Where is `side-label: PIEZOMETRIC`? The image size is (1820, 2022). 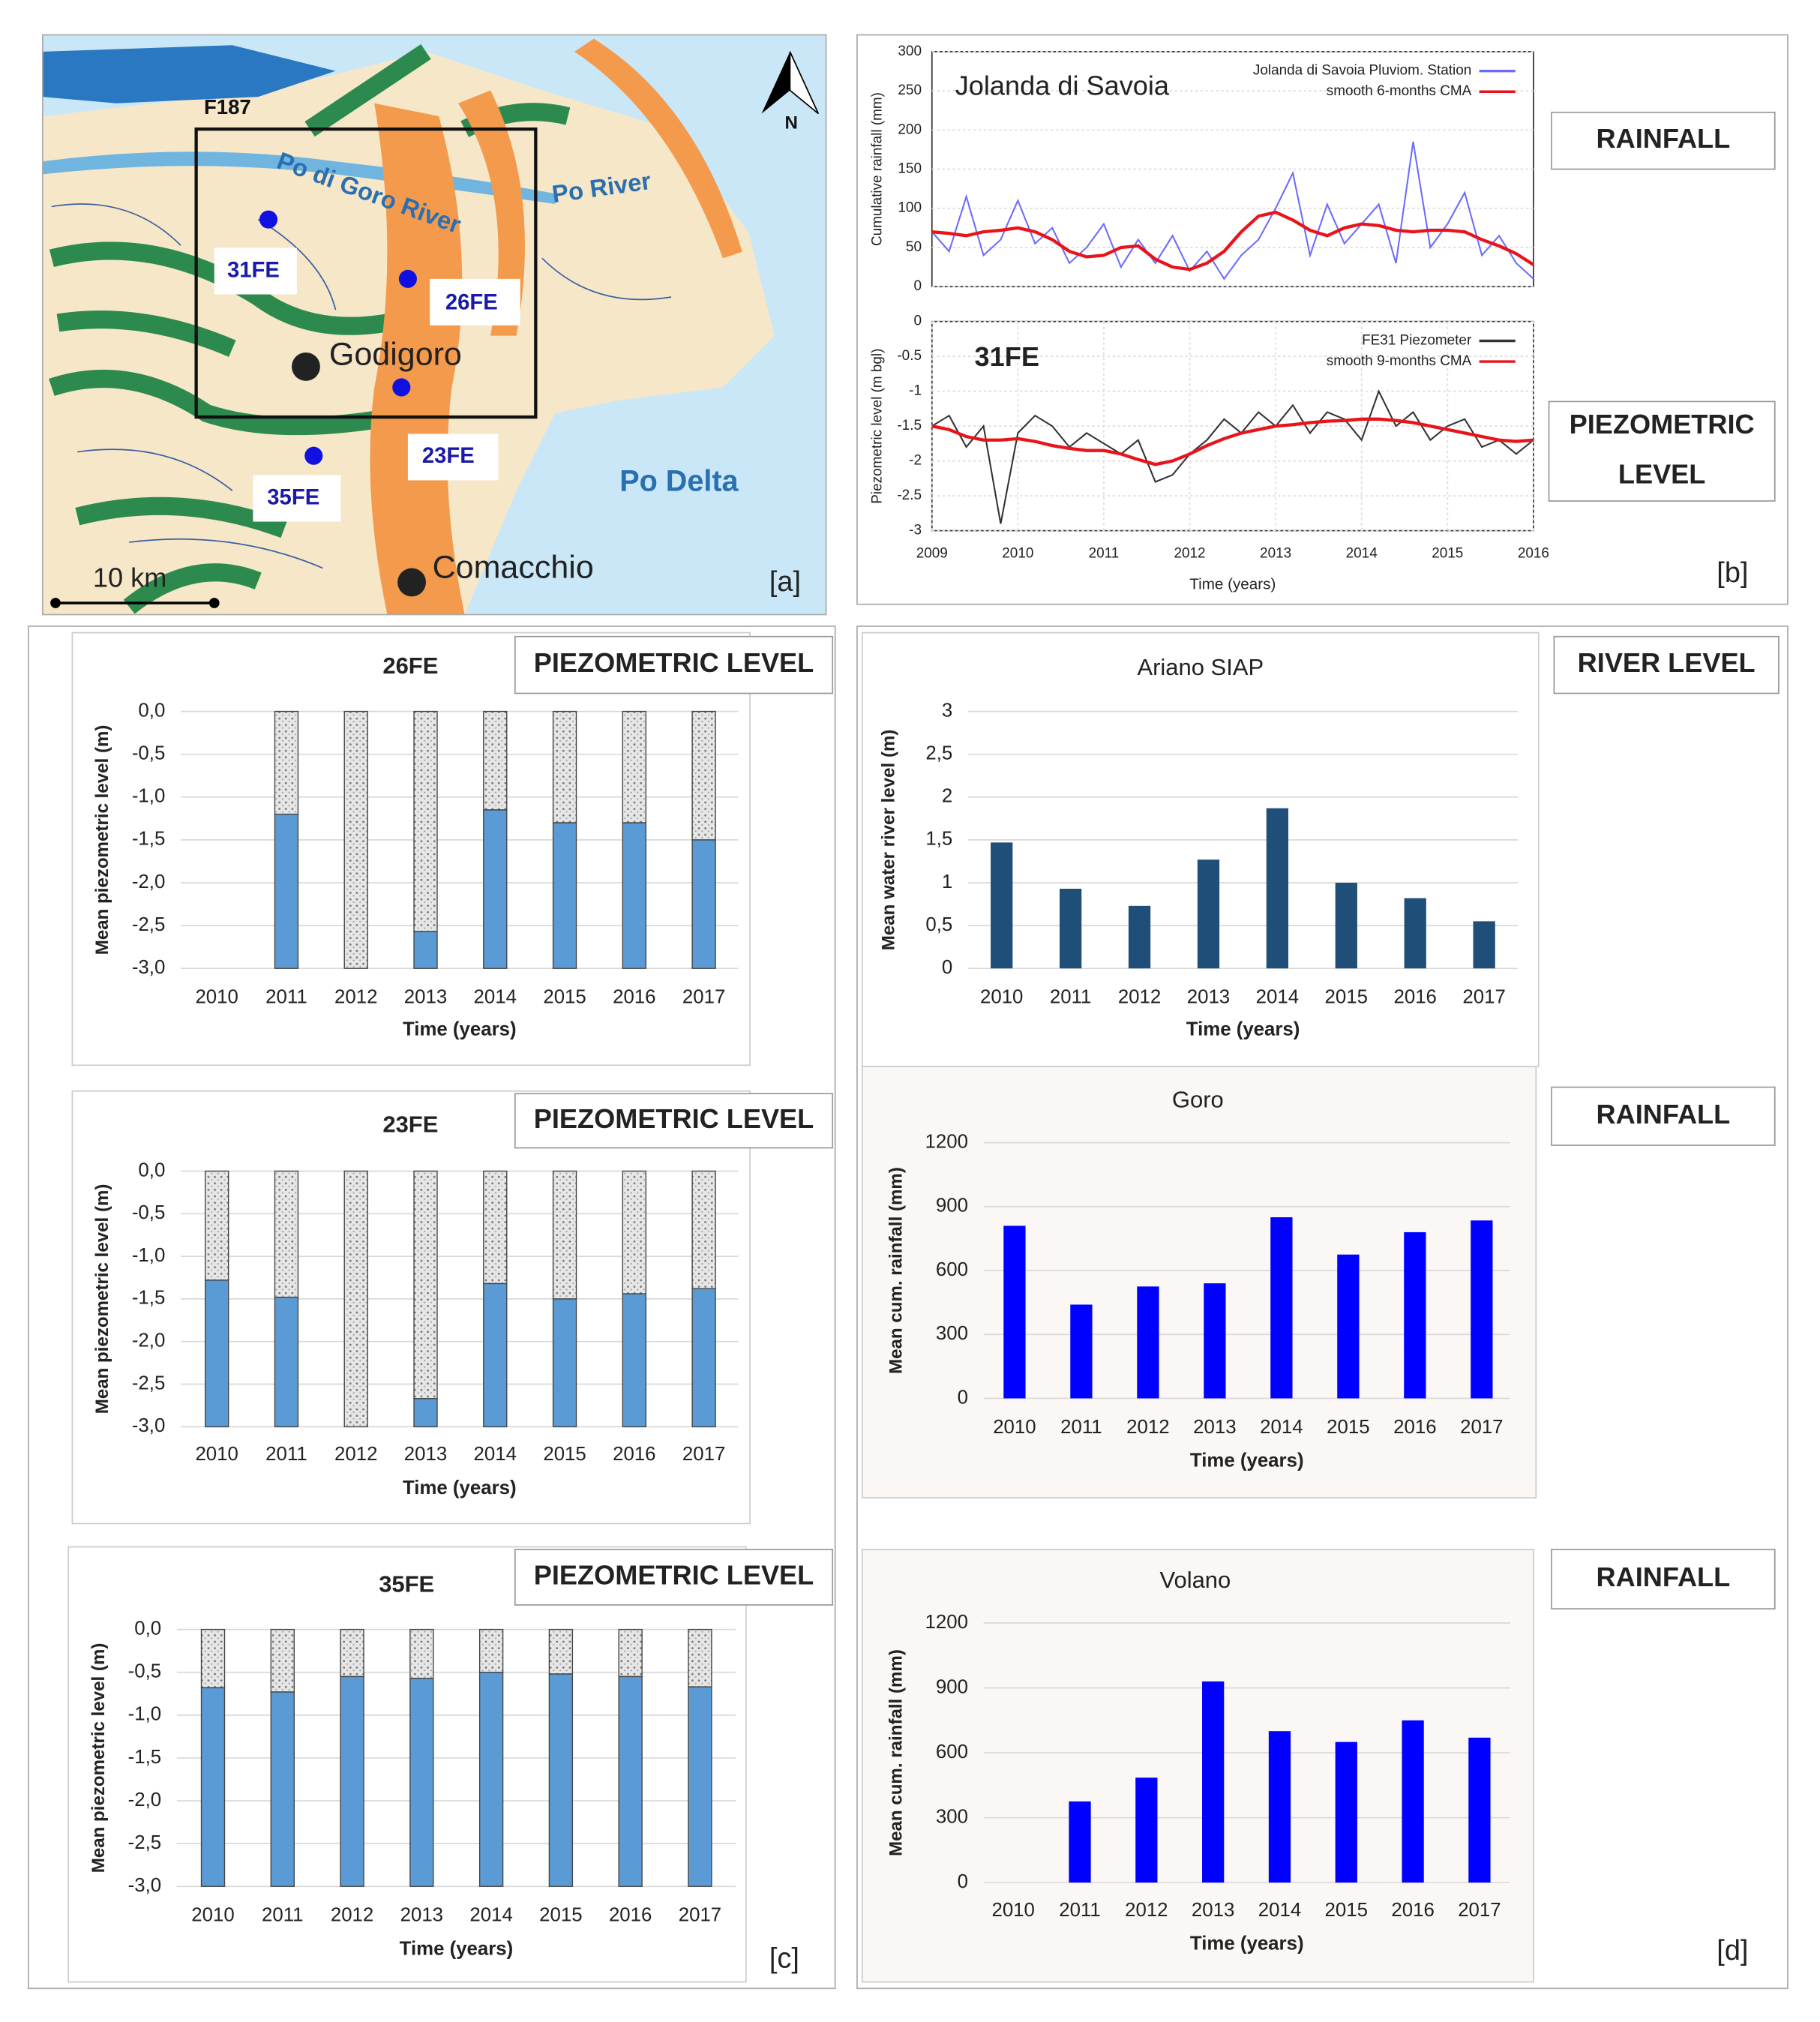 side-label: PIEZOMETRIC is located at coordinates (1662, 424).